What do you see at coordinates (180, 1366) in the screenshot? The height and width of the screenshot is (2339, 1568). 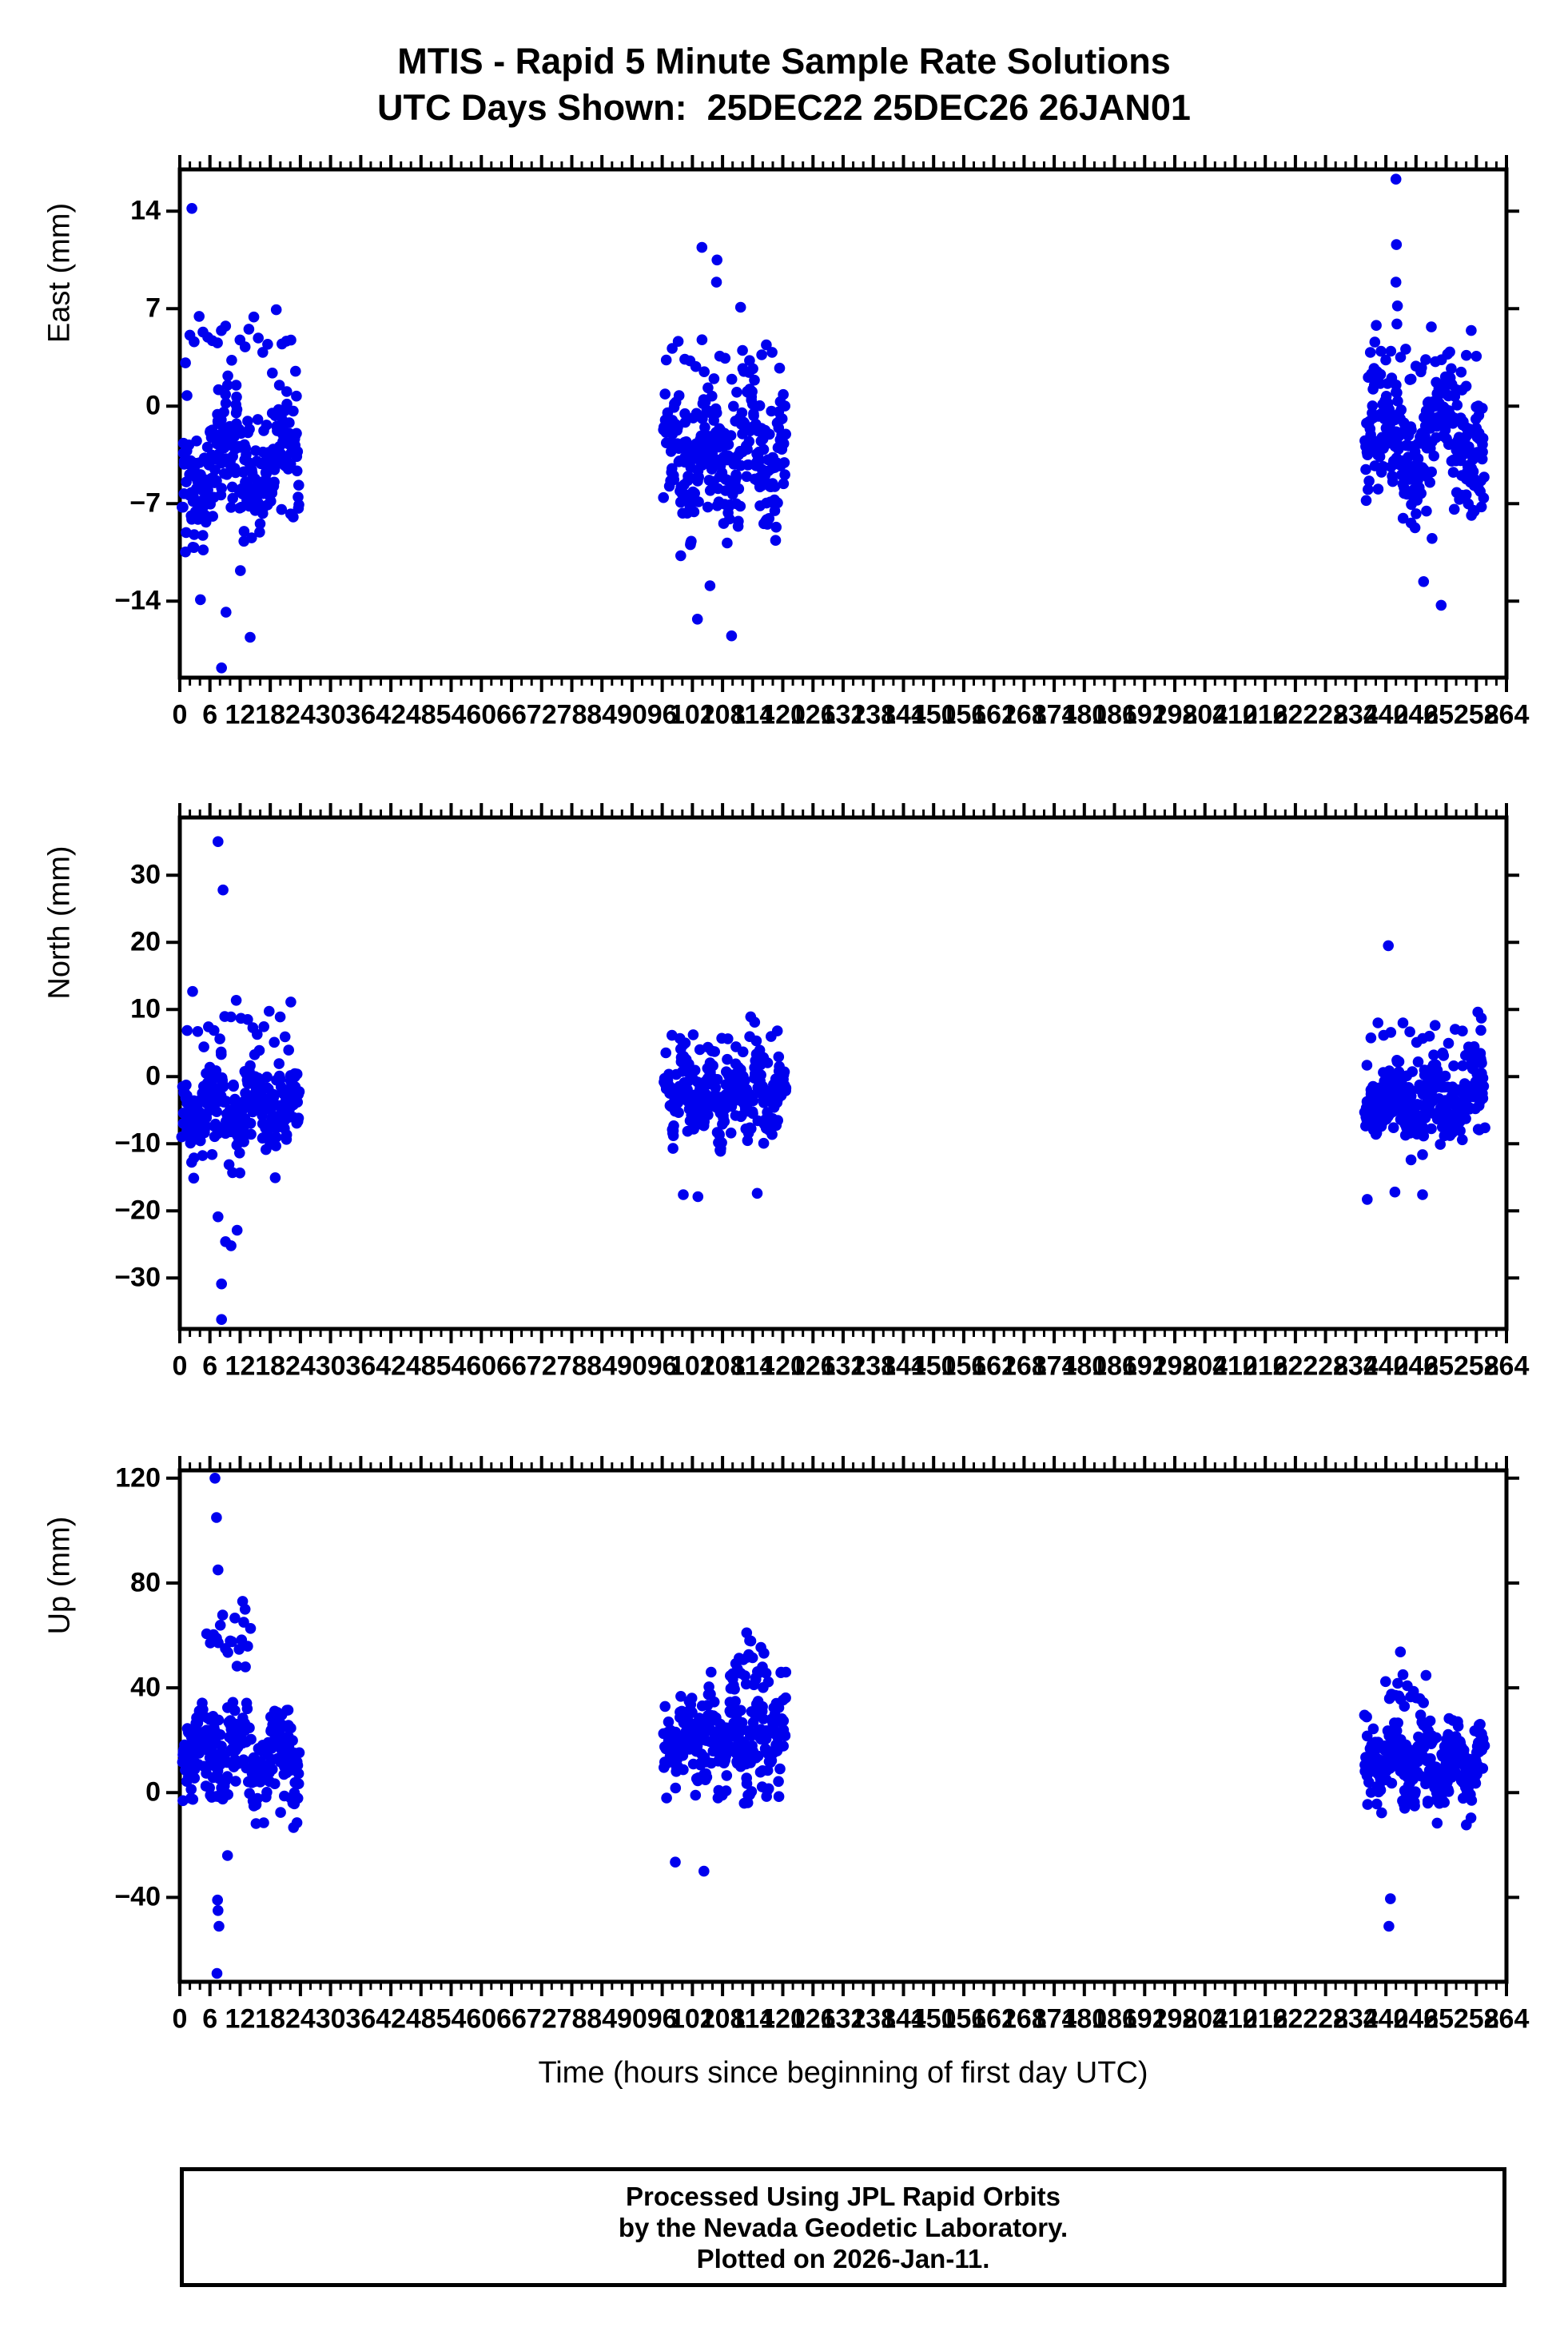 I see `x-tick-label: 0` at bounding box center [180, 1366].